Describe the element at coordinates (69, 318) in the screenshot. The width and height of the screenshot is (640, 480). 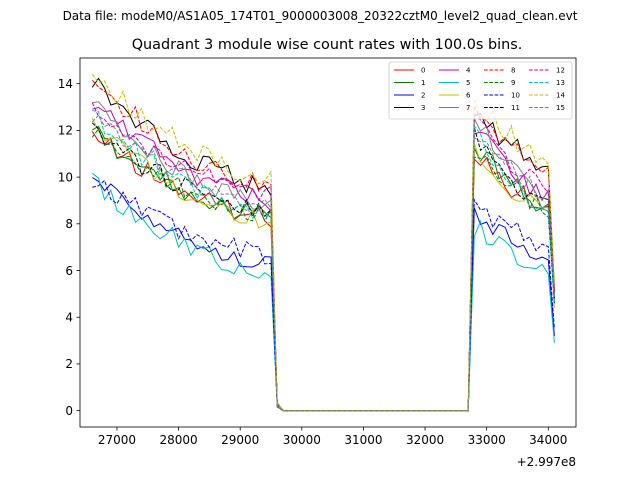
I see `y-tick-label: 4` at that location.